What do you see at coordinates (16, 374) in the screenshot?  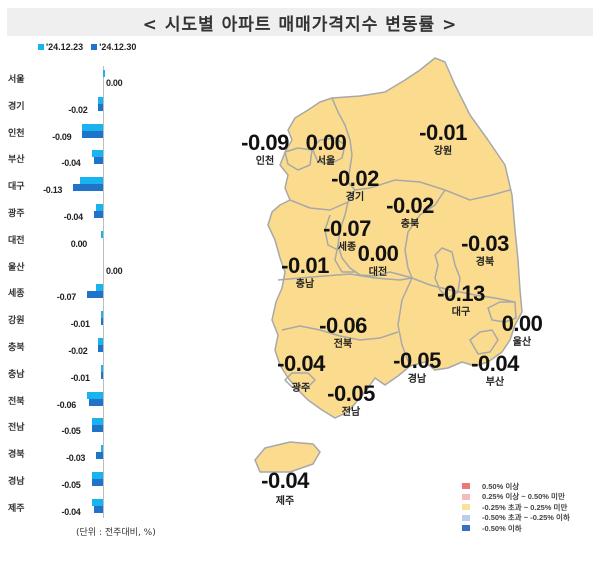 I see `category-label: 충남` at bounding box center [16, 374].